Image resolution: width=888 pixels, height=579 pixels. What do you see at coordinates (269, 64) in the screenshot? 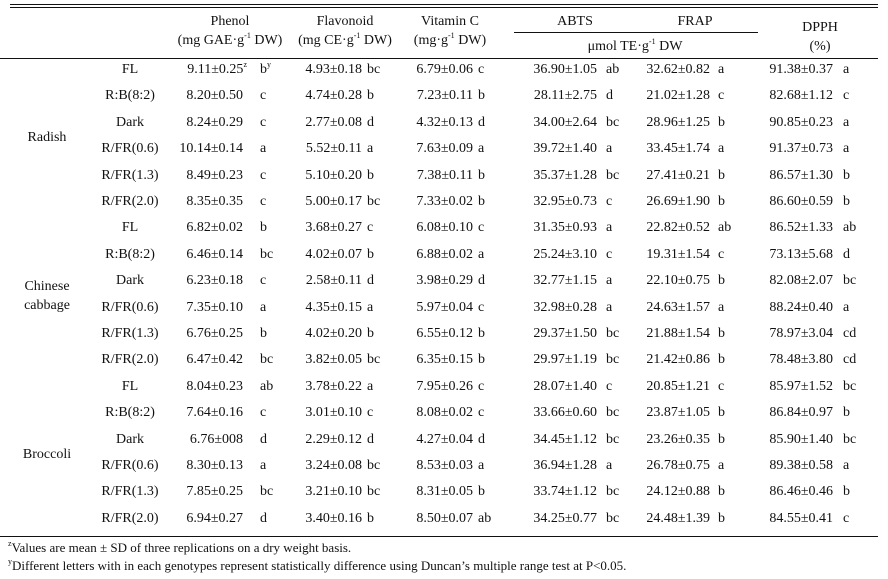
I see `footnote-mark: y` at bounding box center [269, 64].